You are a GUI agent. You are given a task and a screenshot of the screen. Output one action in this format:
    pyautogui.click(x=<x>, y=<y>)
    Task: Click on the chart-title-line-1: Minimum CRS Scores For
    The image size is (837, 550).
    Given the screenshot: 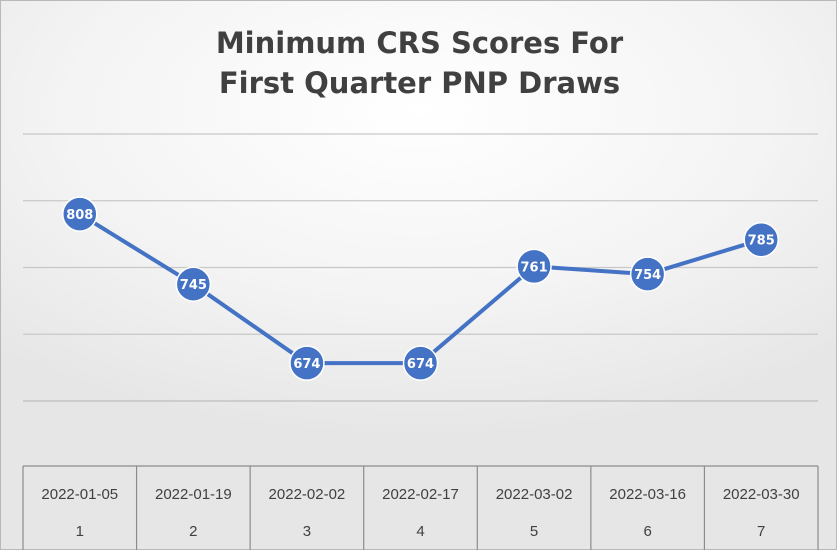 What is the action you would take?
    pyautogui.click(x=419, y=43)
    